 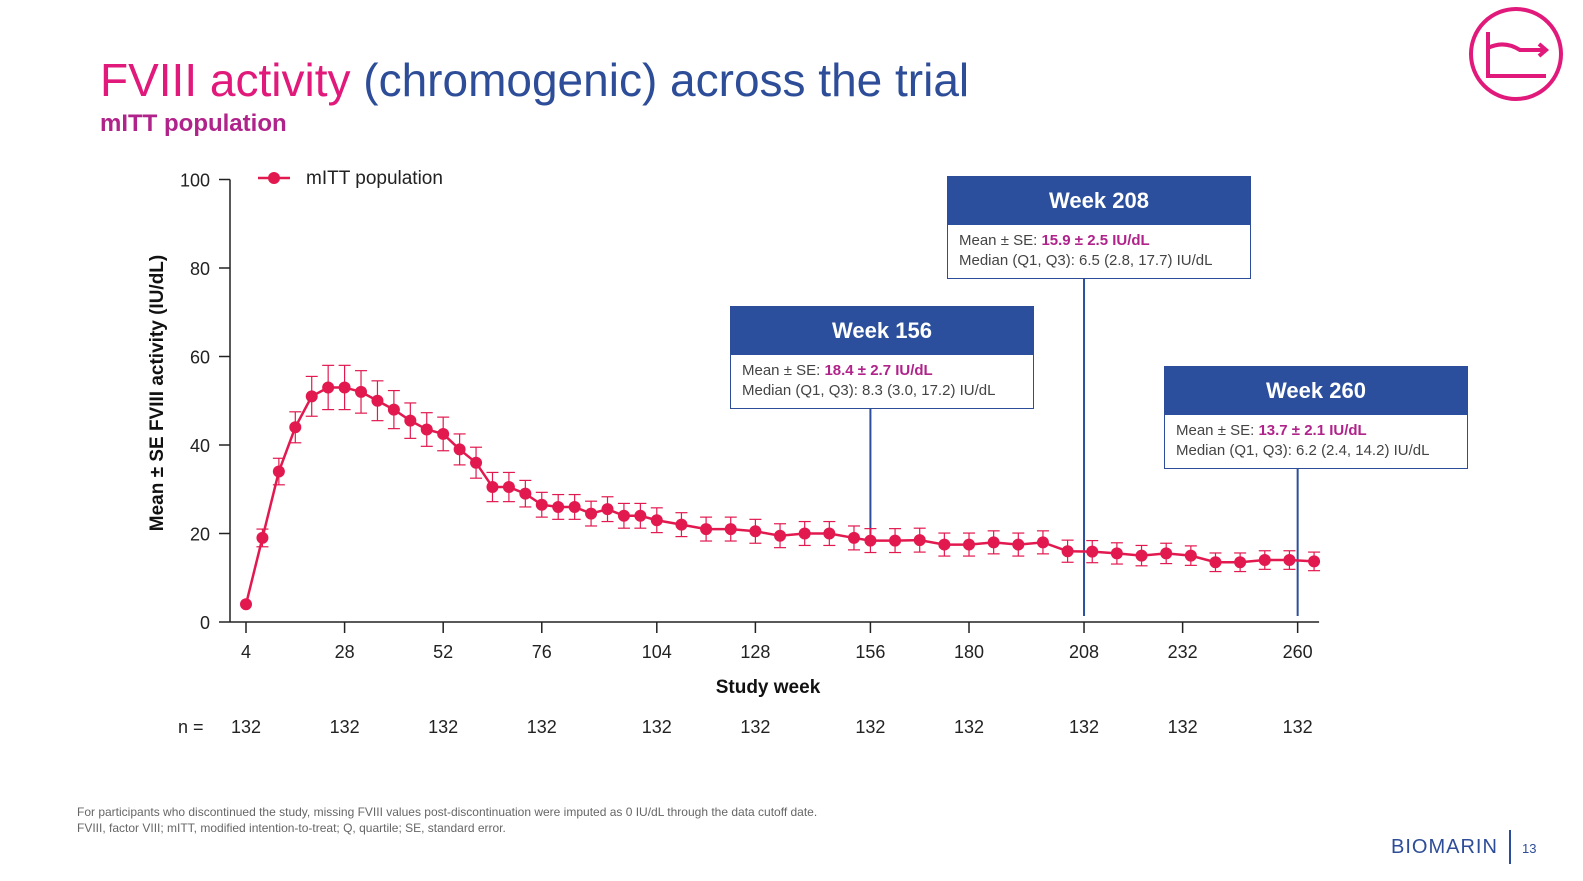 I want to click on y-axis-label: Mean ± SE FVIII activity (IU/dL), so click(x=157, y=393).